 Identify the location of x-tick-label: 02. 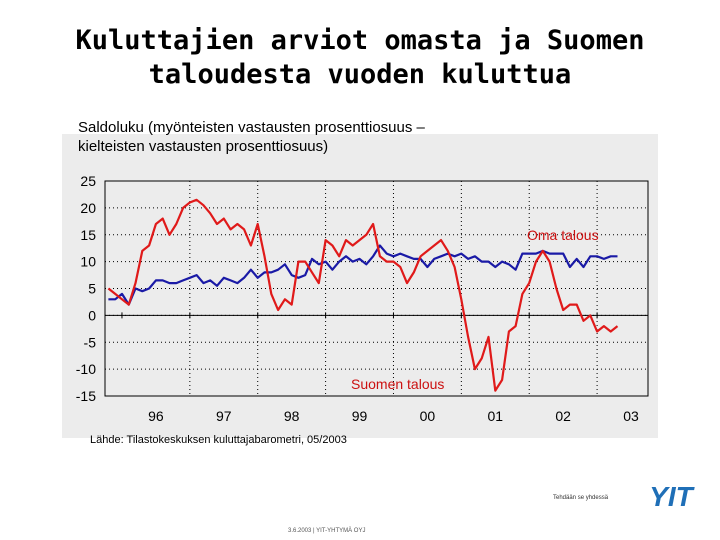
(563, 416).